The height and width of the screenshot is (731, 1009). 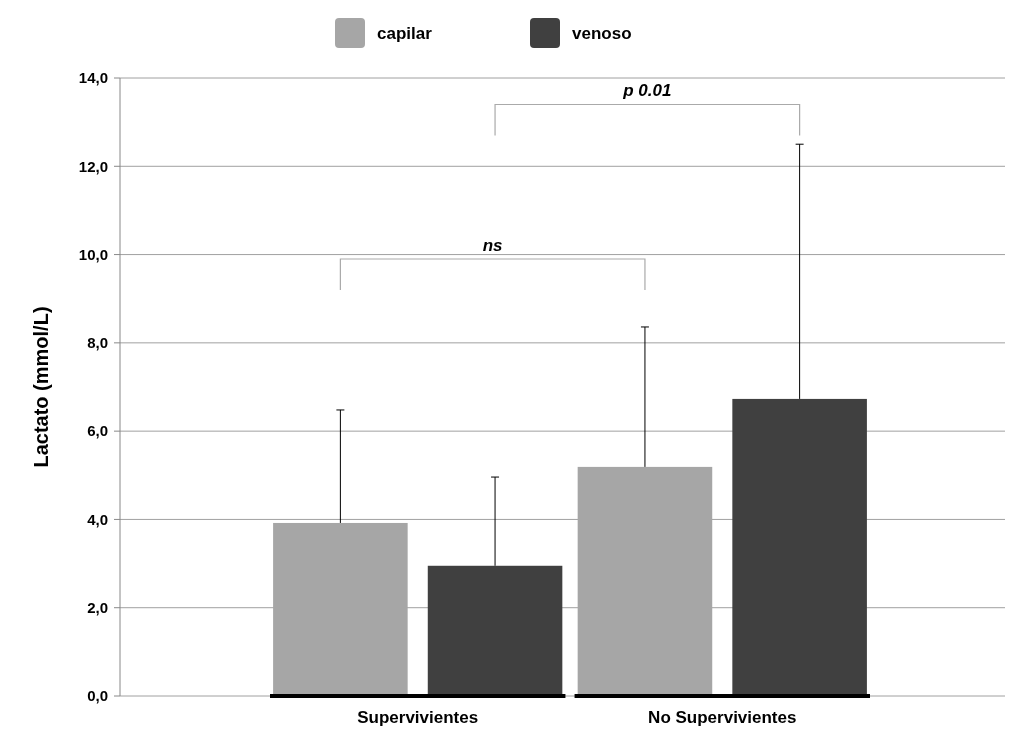 What do you see at coordinates (97, 696) in the screenshot?
I see `y-tick-label: 0,0` at bounding box center [97, 696].